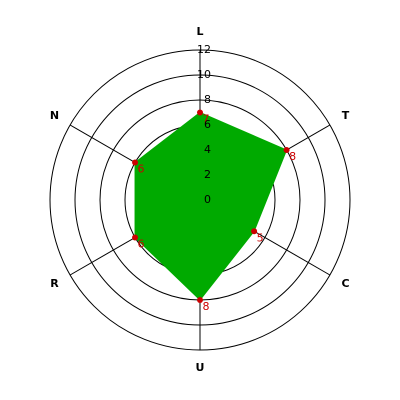  What do you see at coordinates (199, 31) in the screenshot?
I see `category-label: L` at bounding box center [199, 31].